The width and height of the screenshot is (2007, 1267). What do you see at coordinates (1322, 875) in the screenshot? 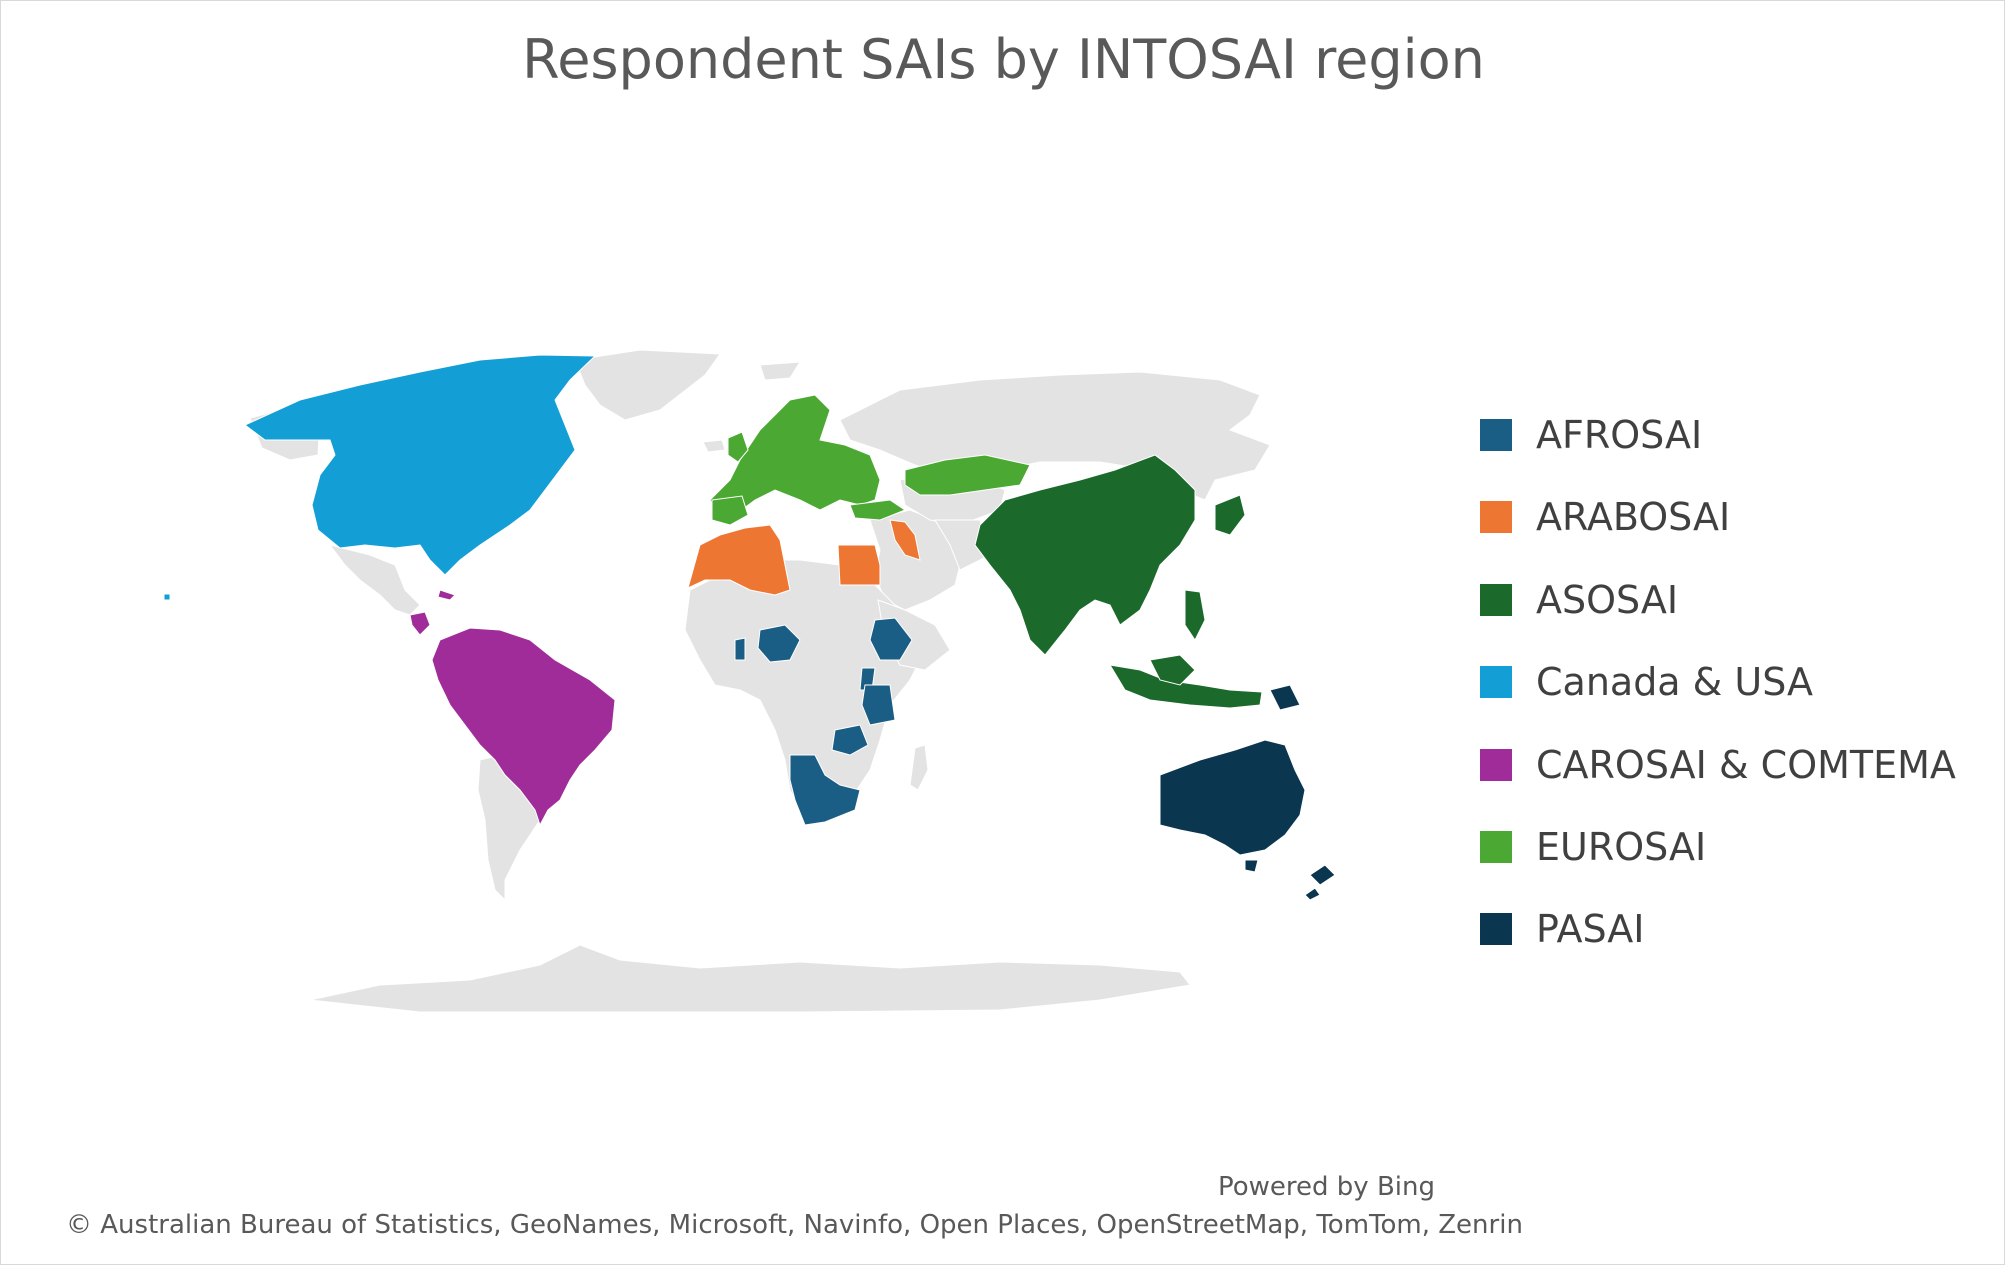
I see `new-zealand-shape` at bounding box center [1322, 875].